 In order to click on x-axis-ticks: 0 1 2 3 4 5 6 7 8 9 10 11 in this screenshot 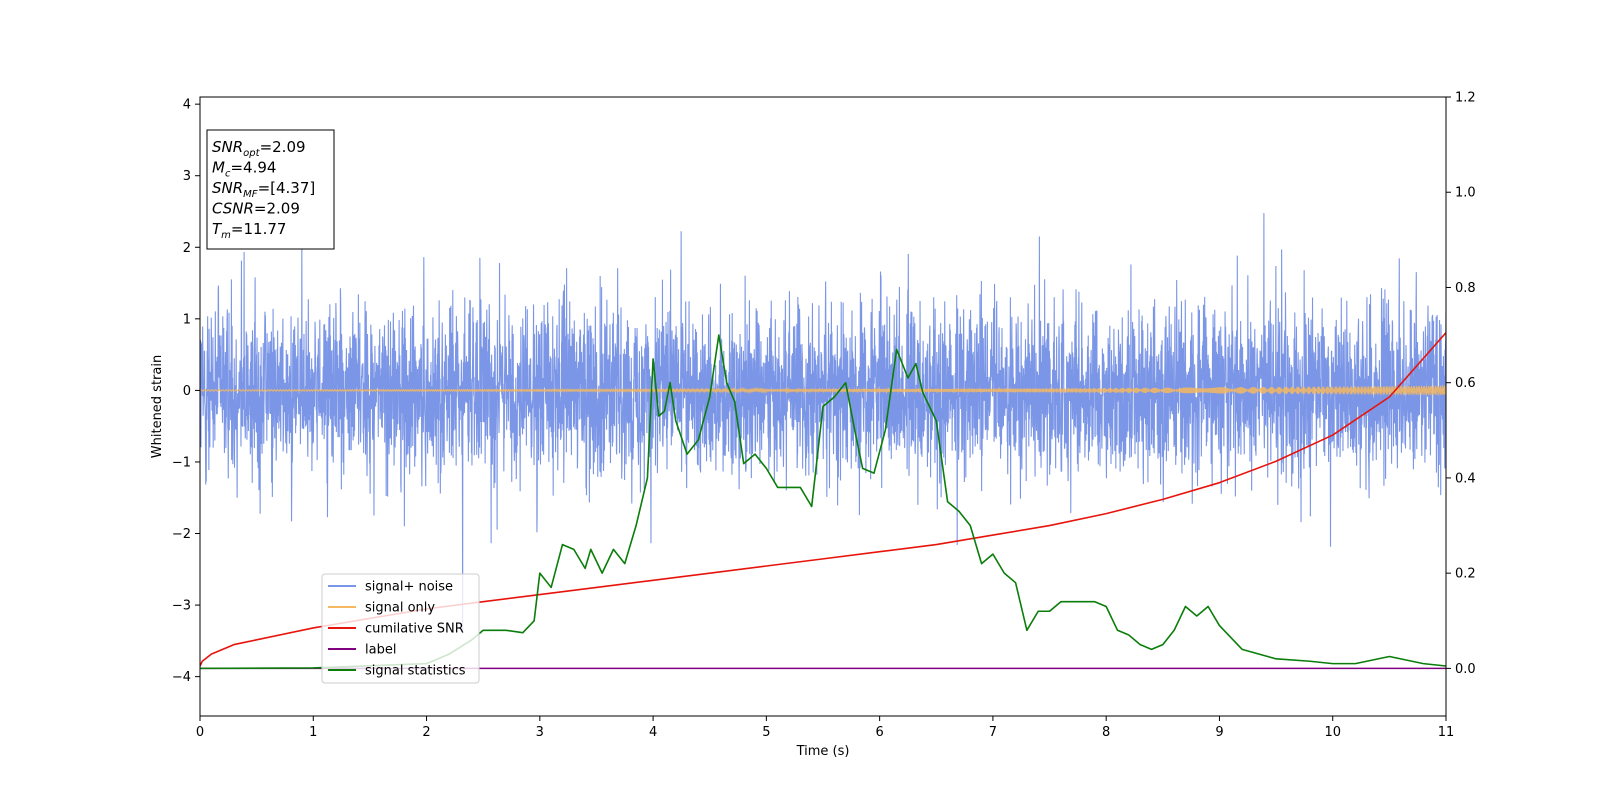, I will do `click(825, 728)`.